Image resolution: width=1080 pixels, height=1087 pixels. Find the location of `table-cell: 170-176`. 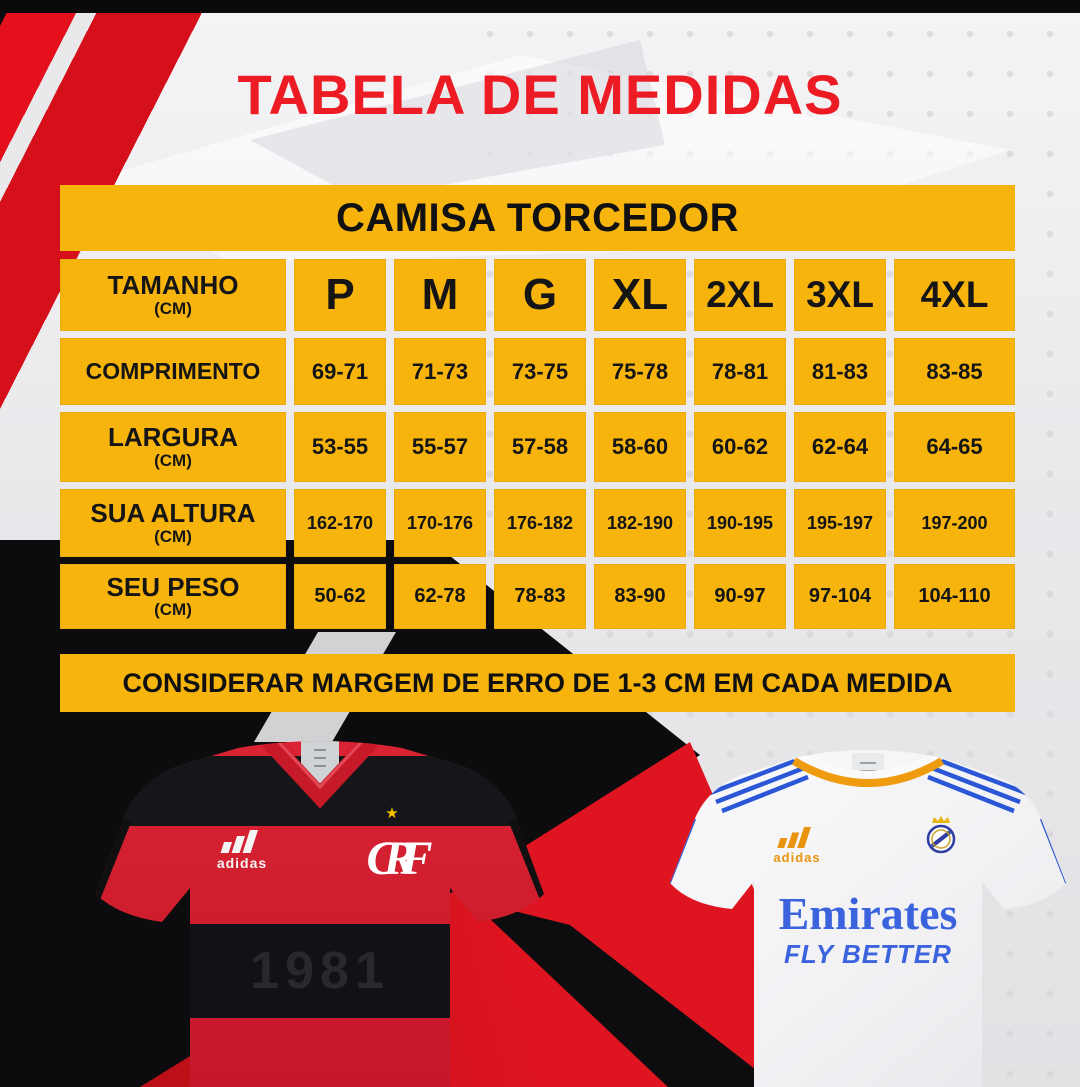

table-cell: 170-176 is located at coordinates (440, 523).